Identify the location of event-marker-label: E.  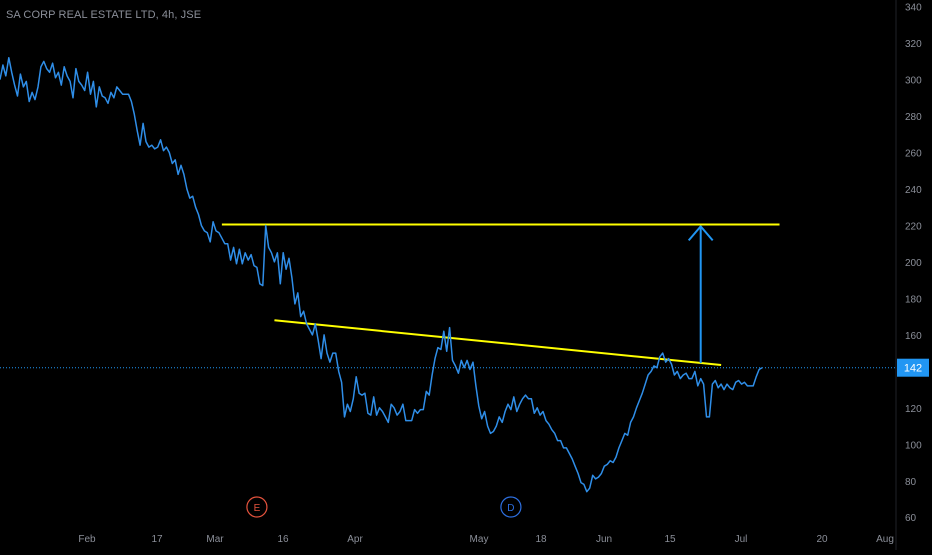
(257, 508).